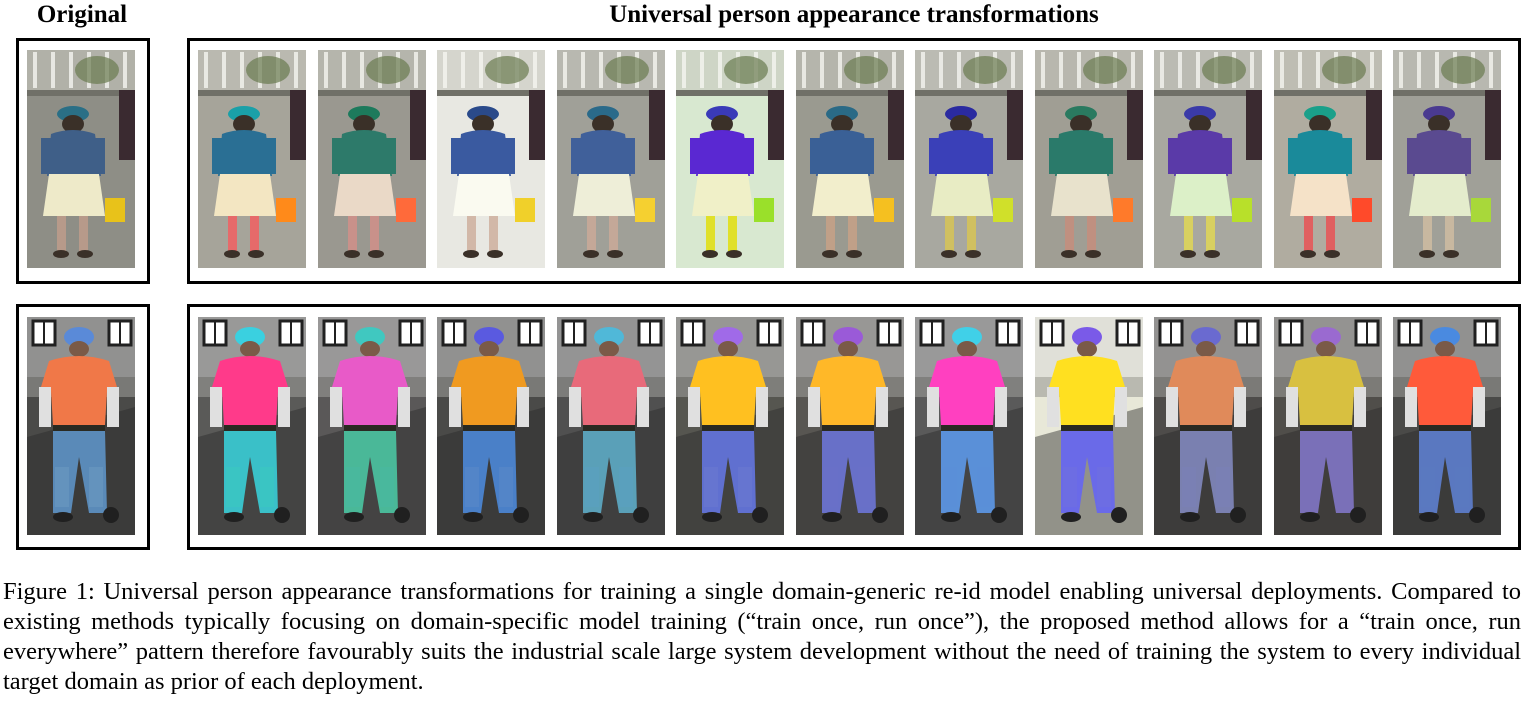 The width and height of the screenshot is (1525, 714). What do you see at coordinates (82, 14) in the screenshot?
I see `original-column-heading: Original` at bounding box center [82, 14].